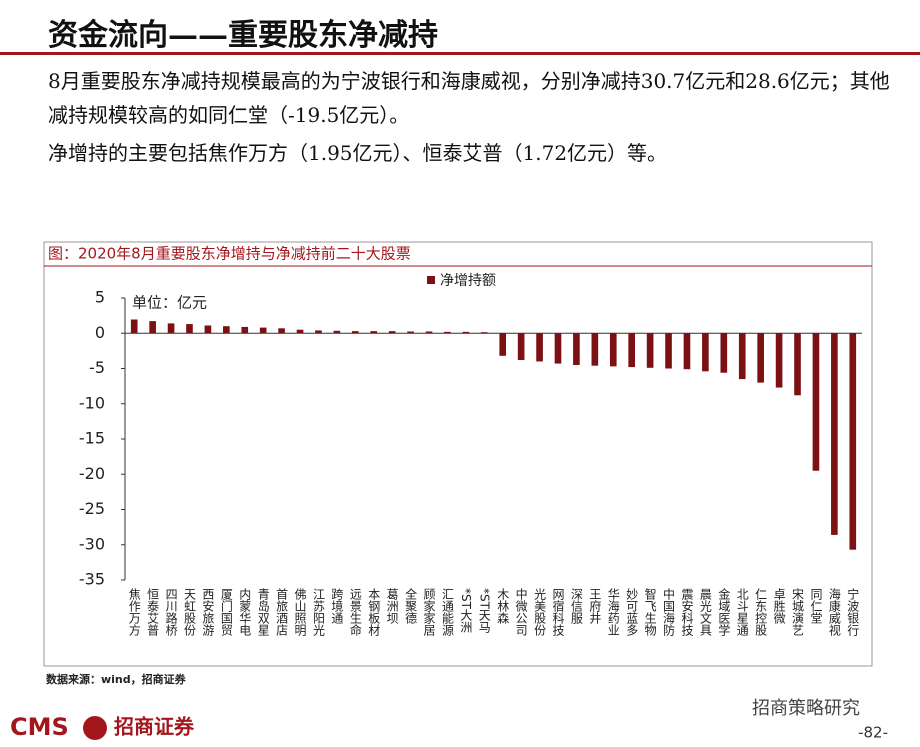  What do you see at coordinates (263, 612) in the screenshot?
I see `x-tick-label: 青岛双星` at bounding box center [263, 612].